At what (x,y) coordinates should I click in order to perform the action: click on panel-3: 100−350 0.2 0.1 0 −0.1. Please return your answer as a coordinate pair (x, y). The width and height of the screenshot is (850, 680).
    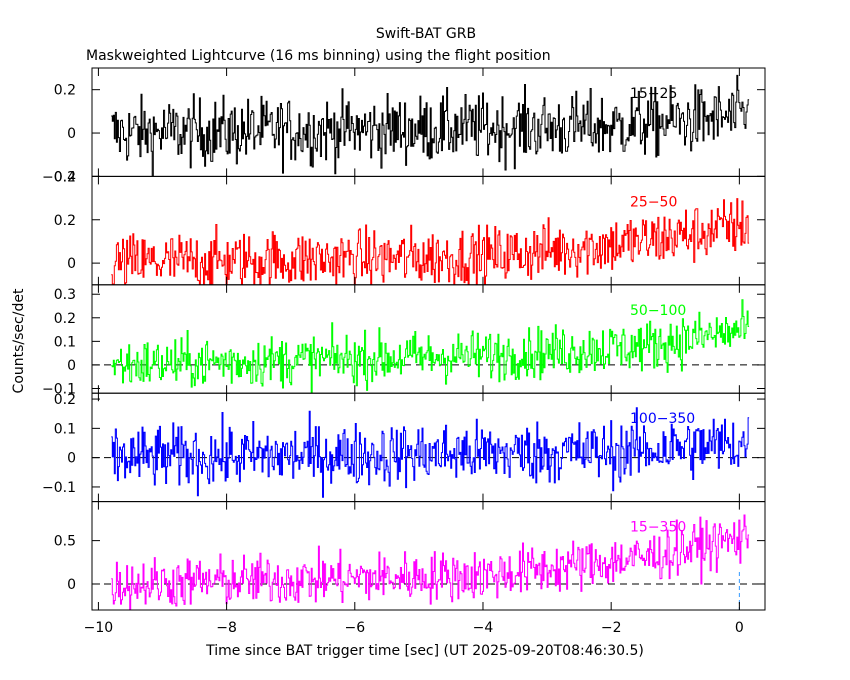
    Looking at the image, I should click on (404, 447).